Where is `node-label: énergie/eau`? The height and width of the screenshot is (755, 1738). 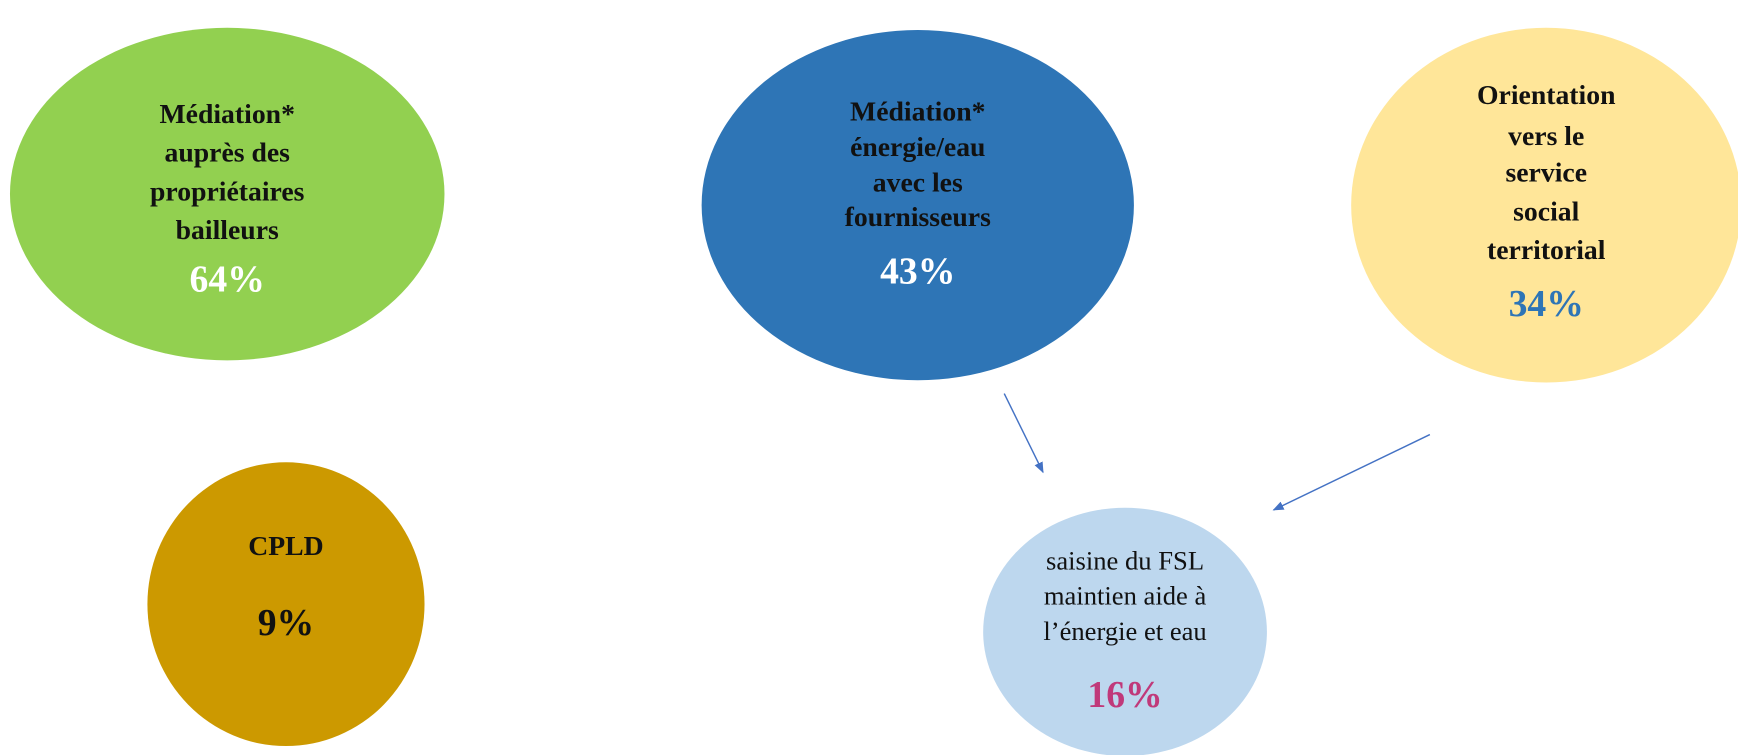
node-label: énergie/eau is located at coordinates (917, 146).